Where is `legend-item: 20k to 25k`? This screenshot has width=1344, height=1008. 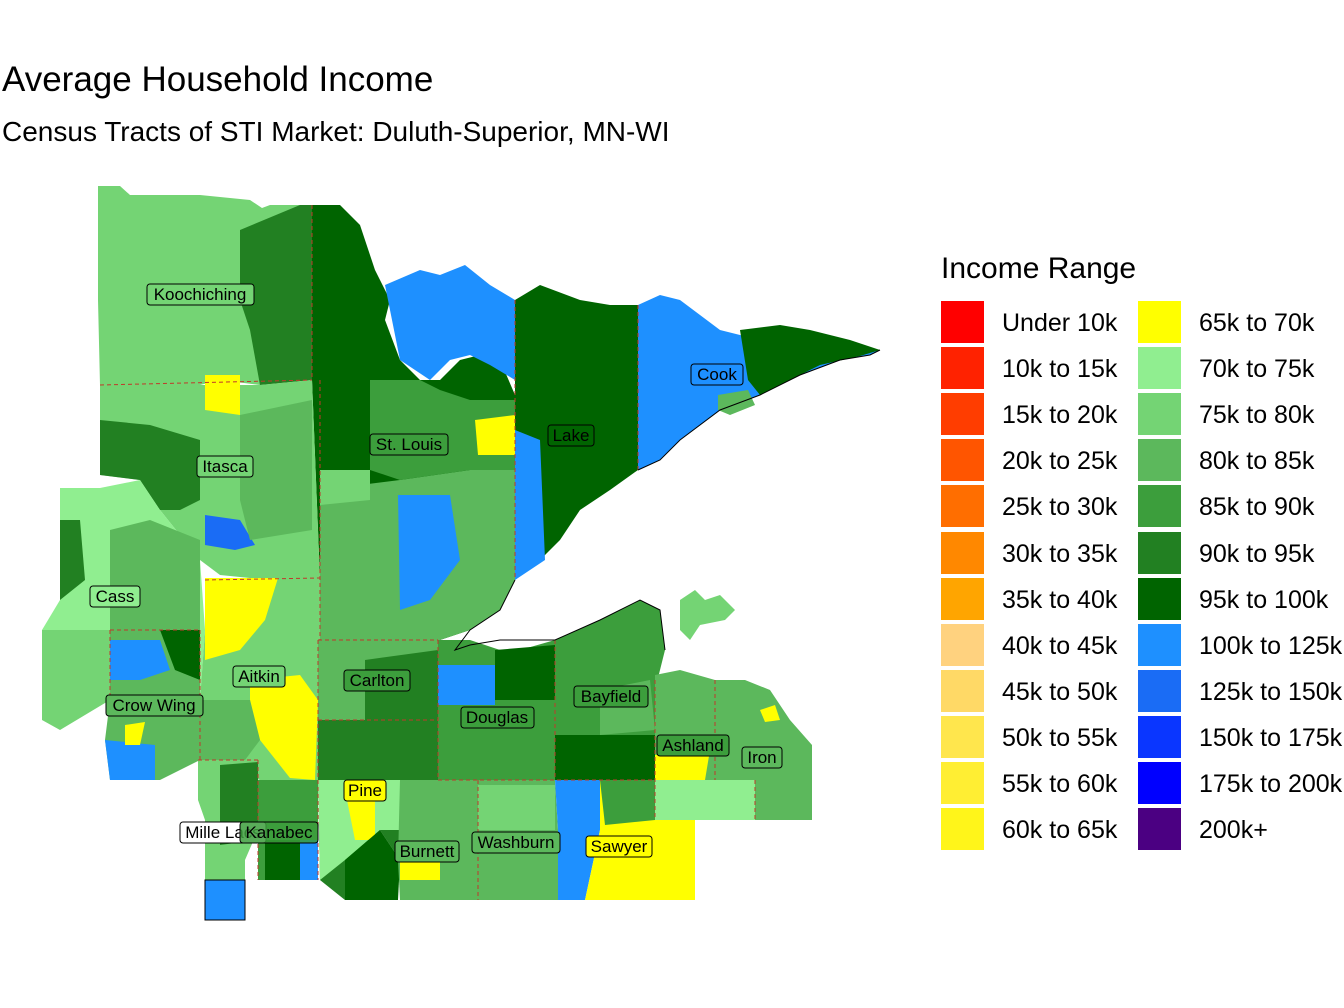
legend-item: 20k to 25k is located at coordinates (1046, 461).